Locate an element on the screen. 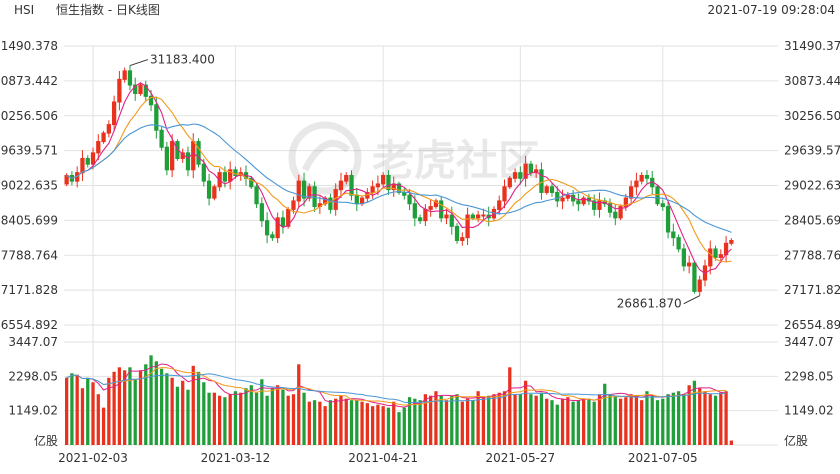 This screenshot has width=840, height=474. max-annotation-label: 31183.400 is located at coordinates (182, 60).